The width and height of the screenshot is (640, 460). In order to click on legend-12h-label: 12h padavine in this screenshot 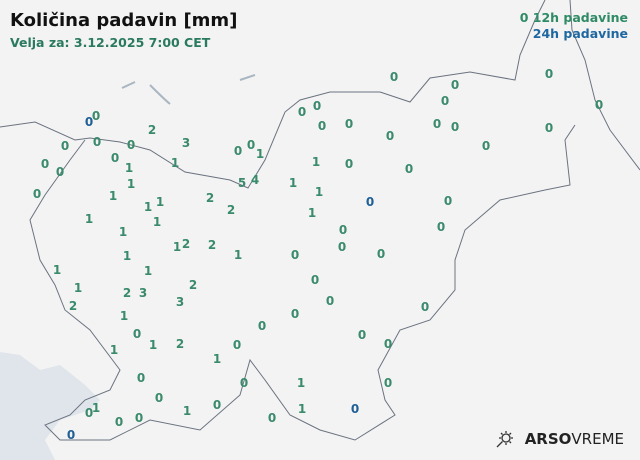, I will do `click(580, 17)`.